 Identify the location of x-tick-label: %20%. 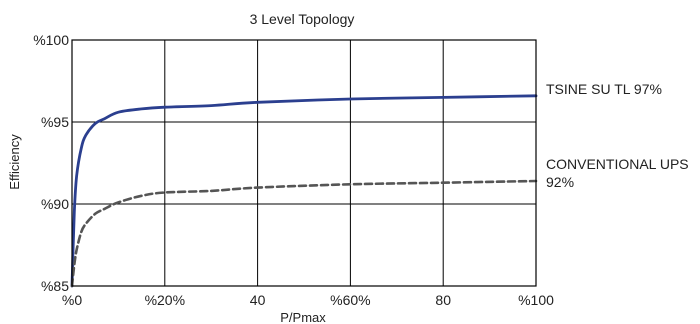
(165, 300).